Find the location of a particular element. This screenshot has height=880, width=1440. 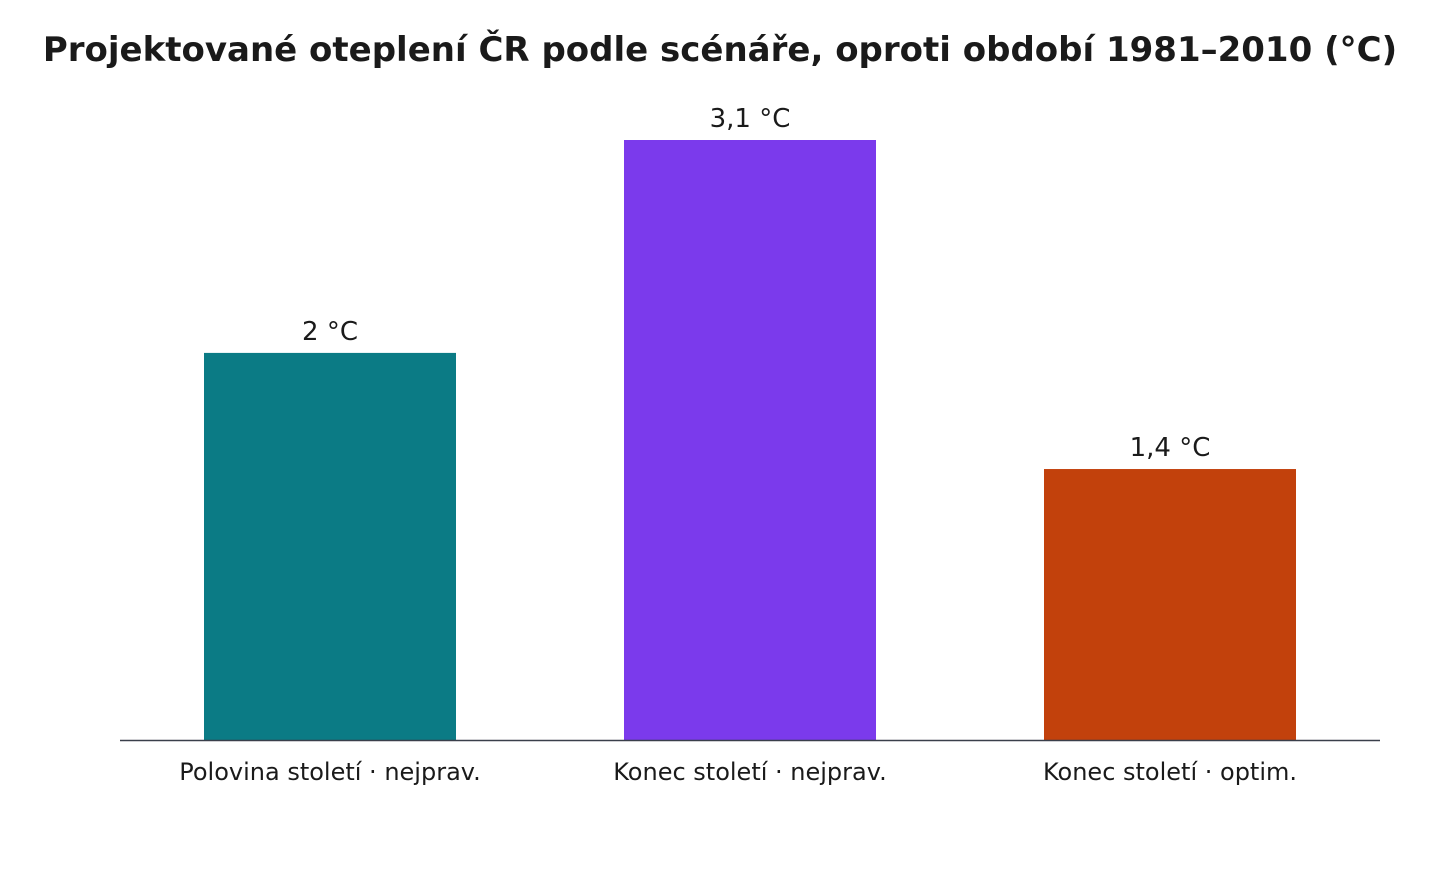

data-label-3: 1,4 °C is located at coordinates (1170, 448).